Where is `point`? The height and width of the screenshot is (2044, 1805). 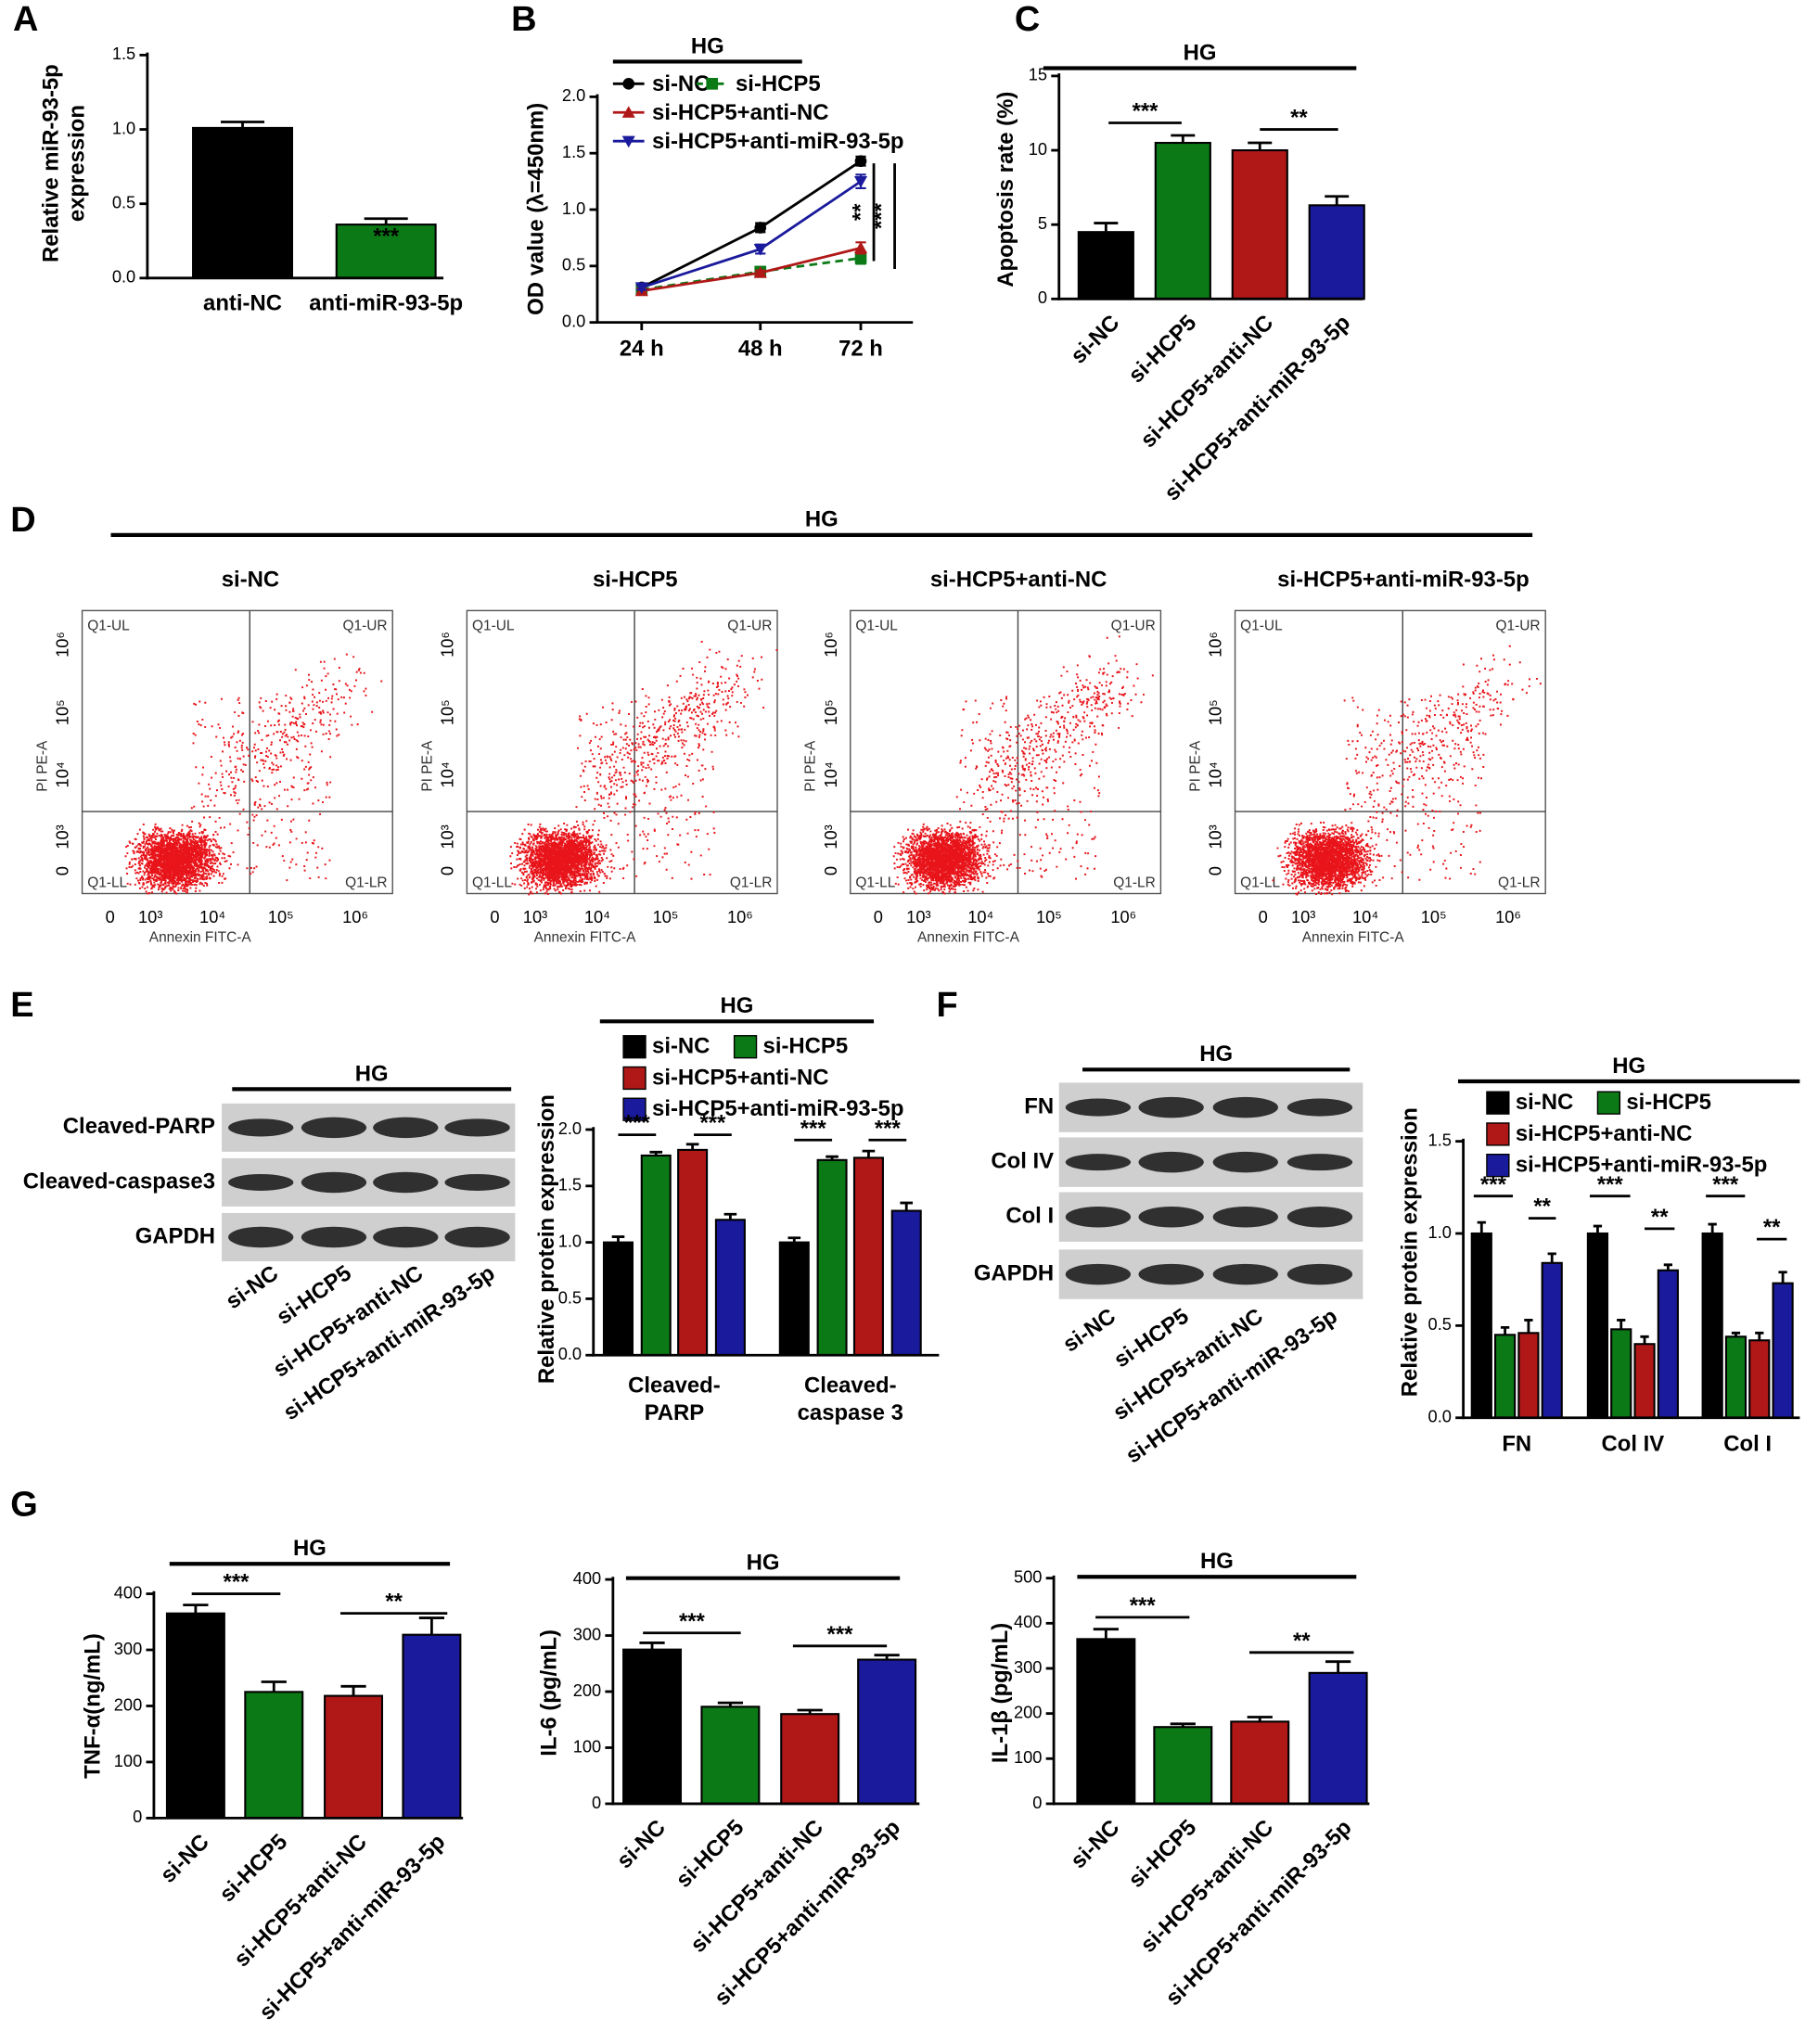 point is located at coordinates (760, 272).